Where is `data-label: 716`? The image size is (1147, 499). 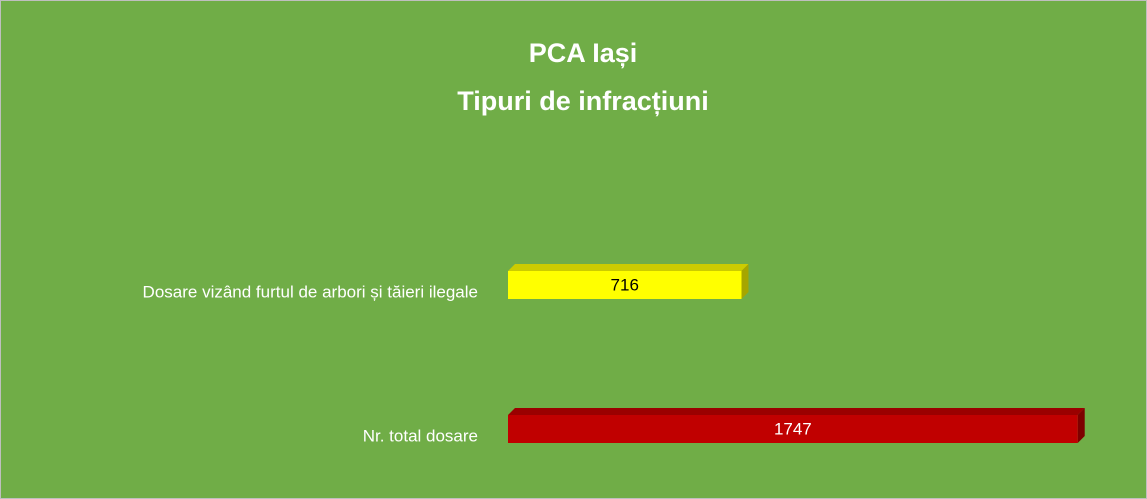 data-label: 716 is located at coordinates (625, 284).